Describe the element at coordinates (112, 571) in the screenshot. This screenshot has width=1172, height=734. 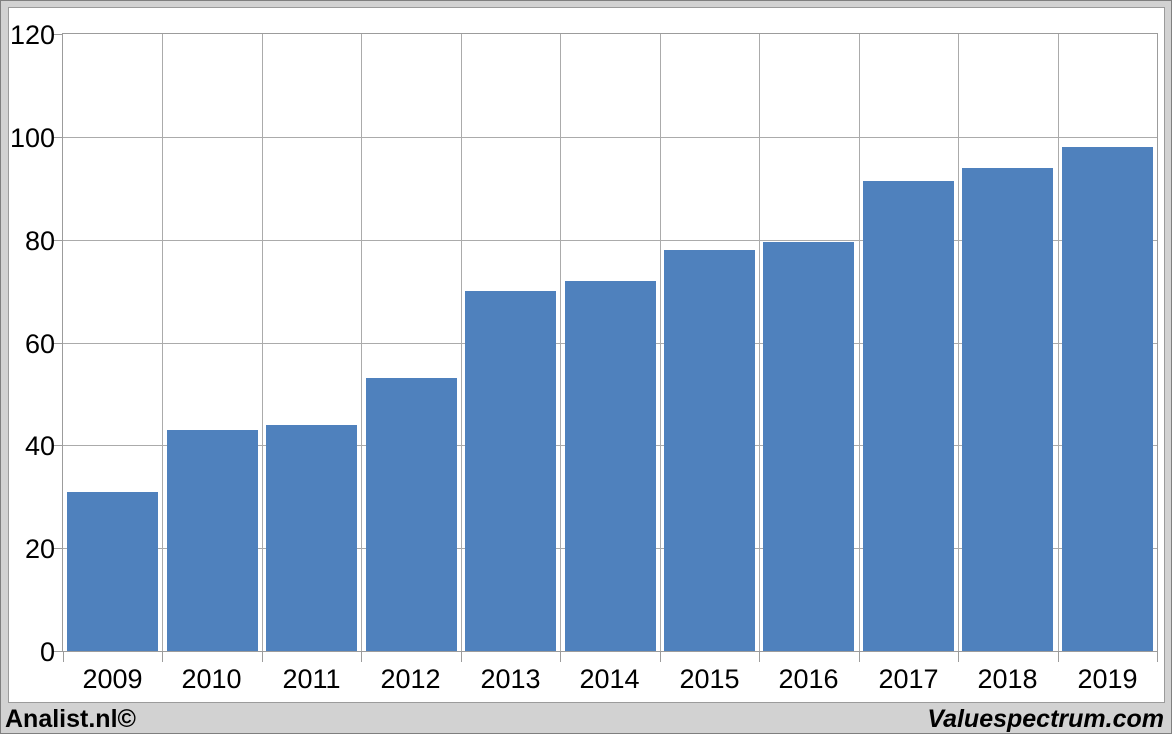
I see `bar-2009` at that location.